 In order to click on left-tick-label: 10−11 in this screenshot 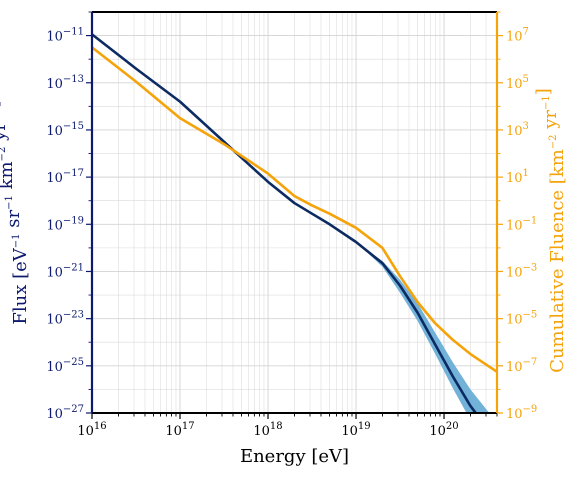, I will do `click(65, 36)`.